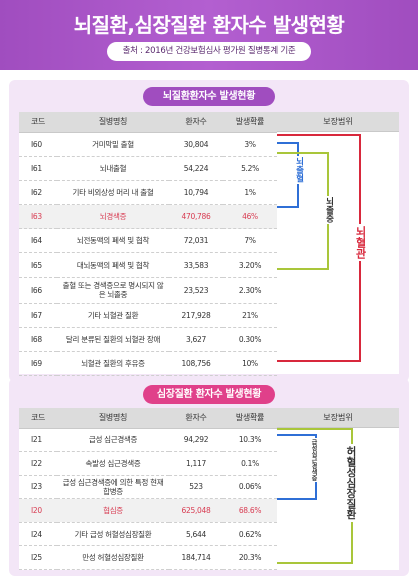  What do you see at coordinates (38, 290) in the screenshot?
I see `code-cell: I66` at bounding box center [38, 290].